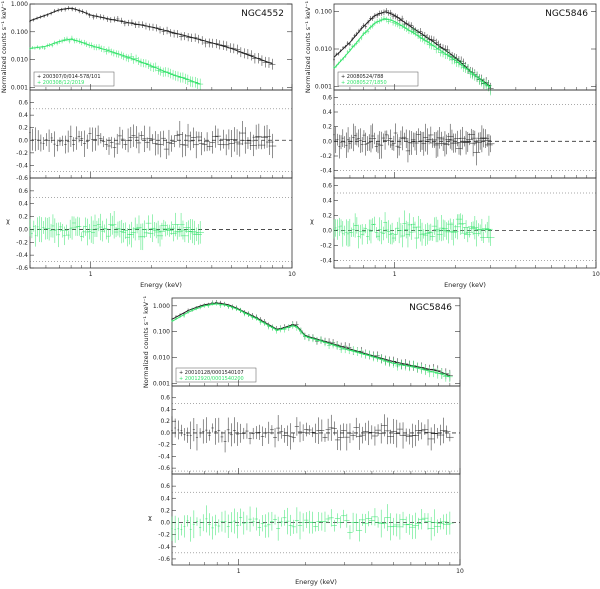 This screenshot has height=589, width=600. I want to click on legend-entry: + 200307/0/014-578/101, so click(69, 77).